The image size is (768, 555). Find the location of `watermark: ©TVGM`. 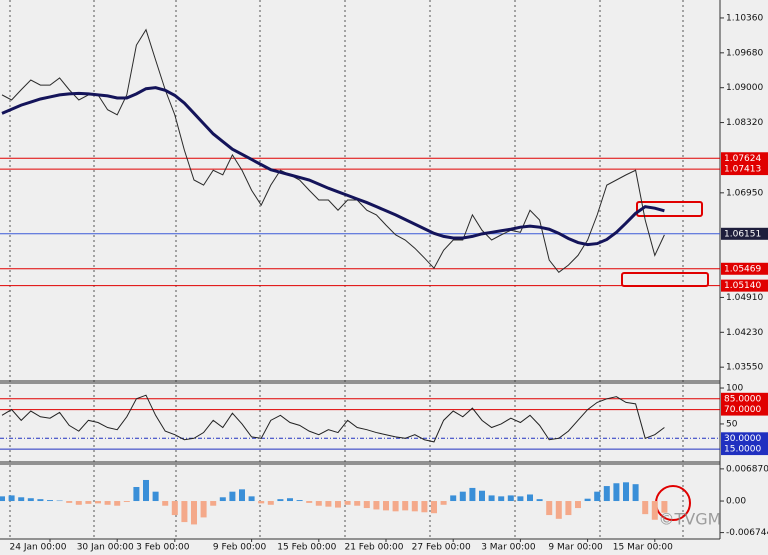

watermark: ©TVGM is located at coordinates (690, 519).